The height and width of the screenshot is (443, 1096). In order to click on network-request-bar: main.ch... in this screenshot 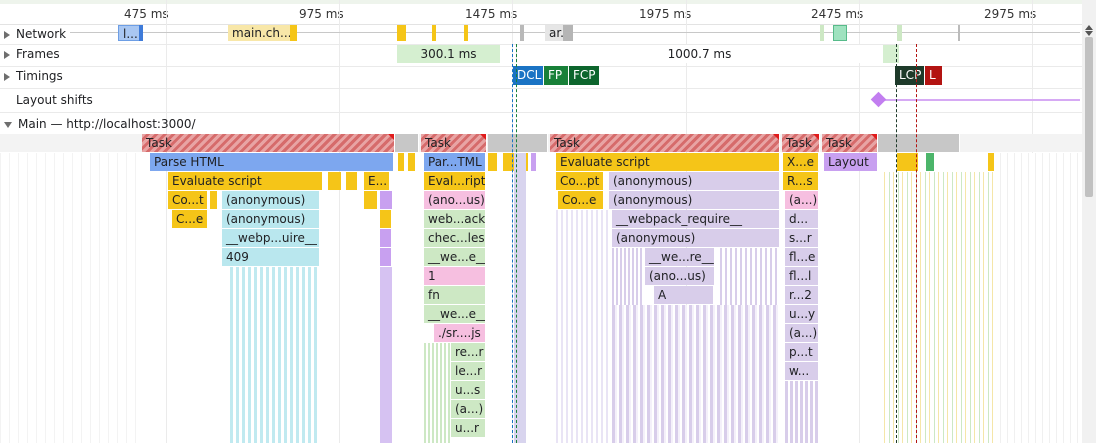, I will do `click(259, 33)`.